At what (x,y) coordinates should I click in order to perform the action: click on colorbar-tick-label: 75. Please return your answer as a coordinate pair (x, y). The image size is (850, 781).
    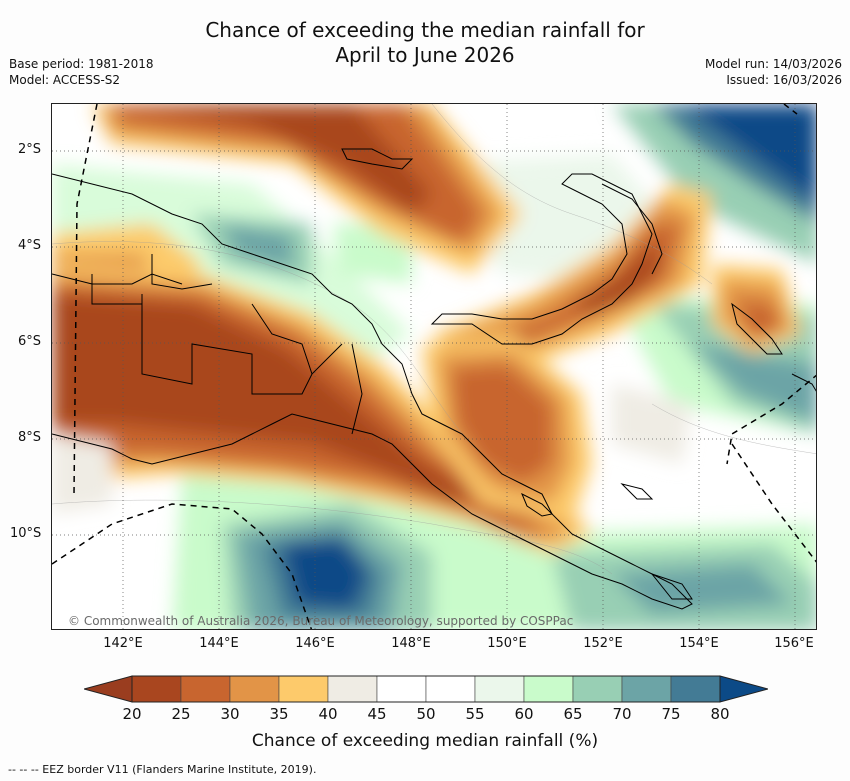
    Looking at the image, I should click on (671, 714).